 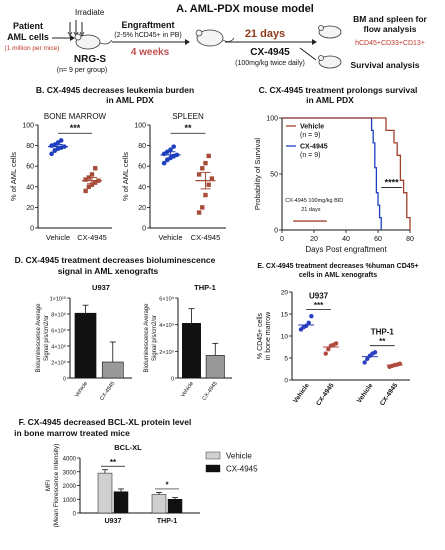 What do you see at coordinates (130, 100) in the screenshot?
I see `panel-b-title-2: in AML PDX` at bounding box center [130, 100].